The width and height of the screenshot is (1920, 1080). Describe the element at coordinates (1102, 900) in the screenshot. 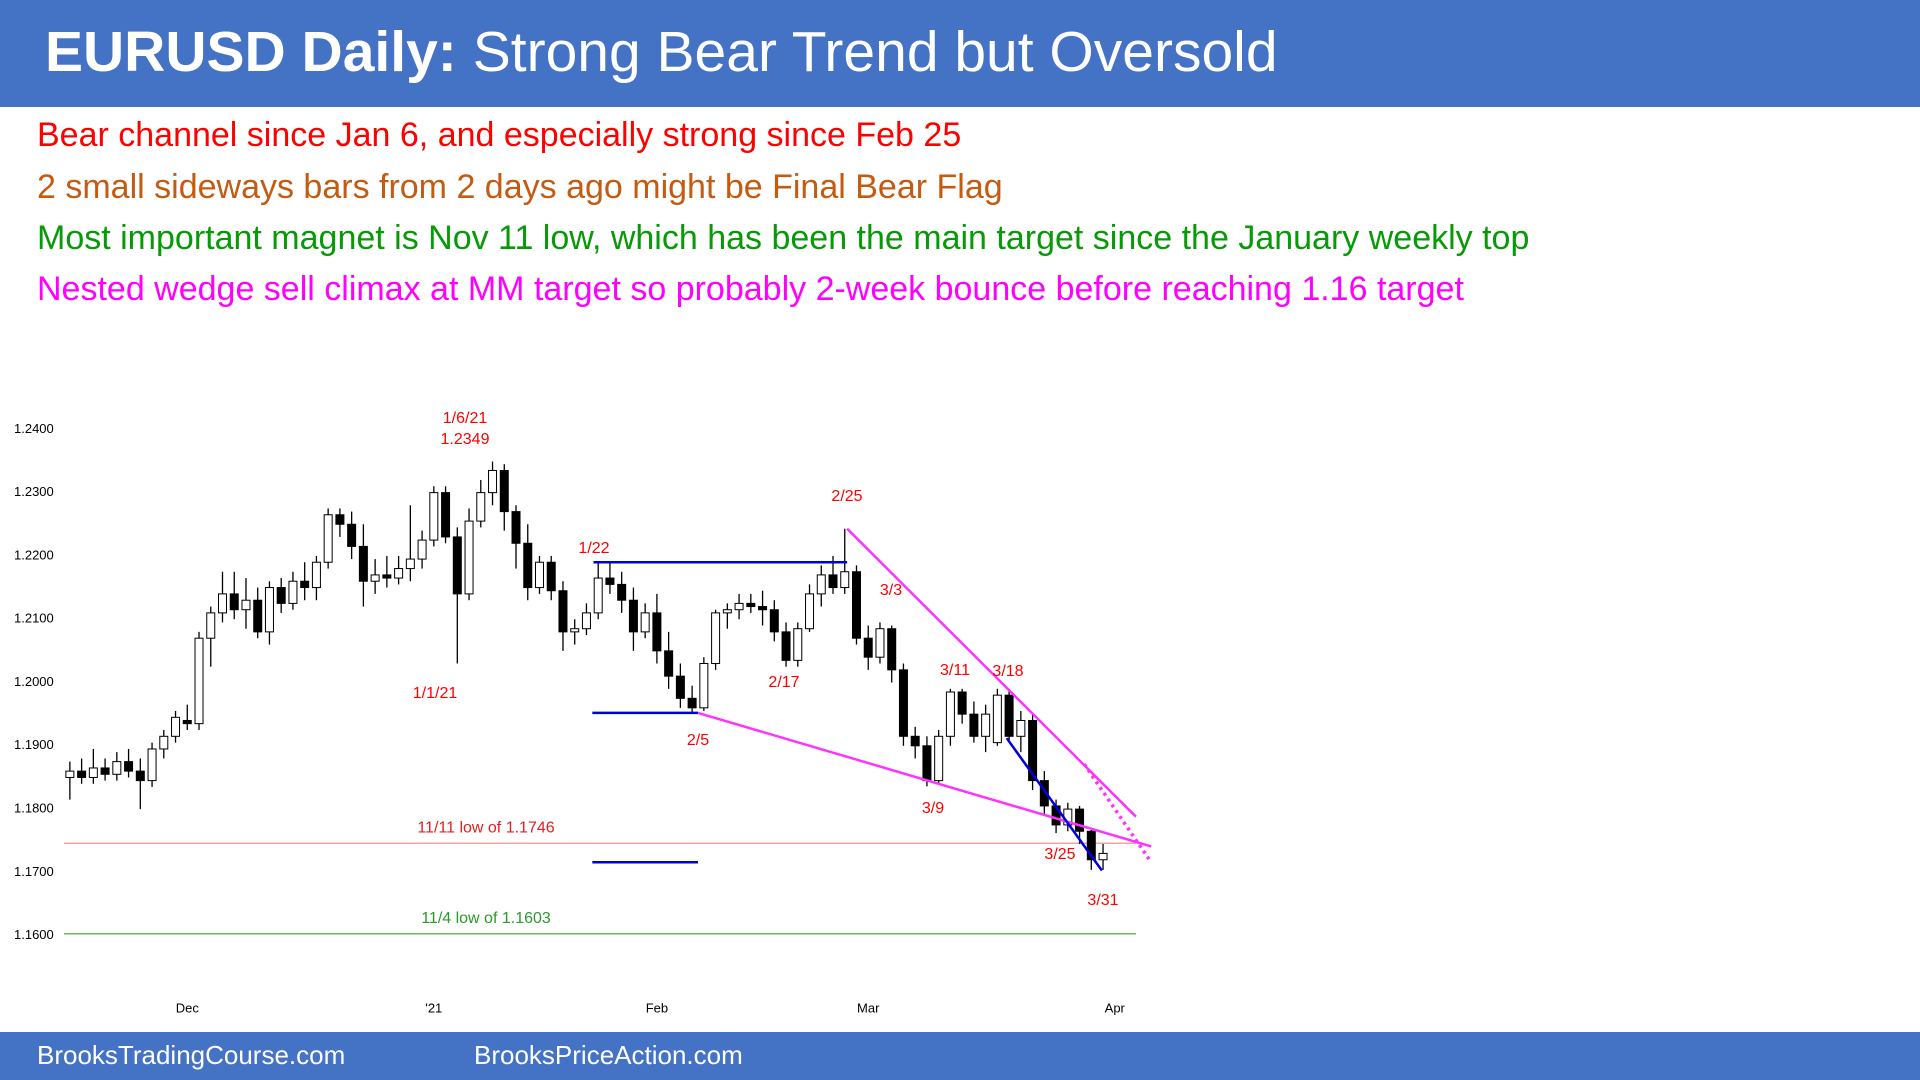

I see `annotation: 3/31` at that location.